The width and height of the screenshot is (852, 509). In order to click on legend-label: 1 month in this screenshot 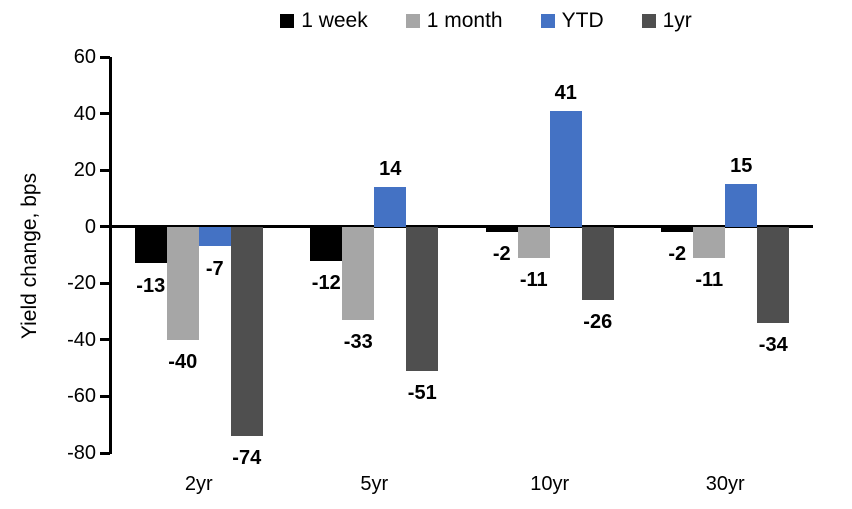, I will do `click(464, 20)`.